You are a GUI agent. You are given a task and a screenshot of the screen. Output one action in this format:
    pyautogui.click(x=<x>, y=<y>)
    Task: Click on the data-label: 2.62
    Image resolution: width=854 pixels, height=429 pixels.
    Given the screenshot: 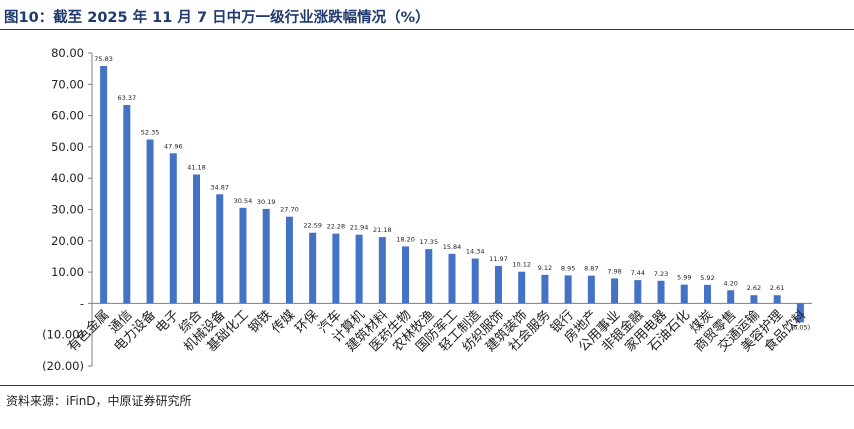 What is the action you would take?
    pyautogui.click(x=754, y=288)
    